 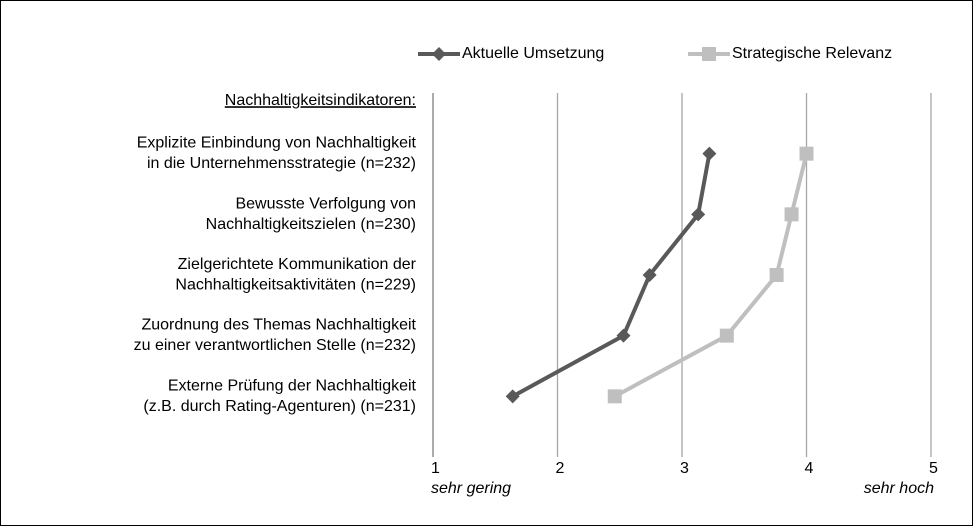 I want to click on axis-annotation: sehr gering, so click(x=471, y=488).